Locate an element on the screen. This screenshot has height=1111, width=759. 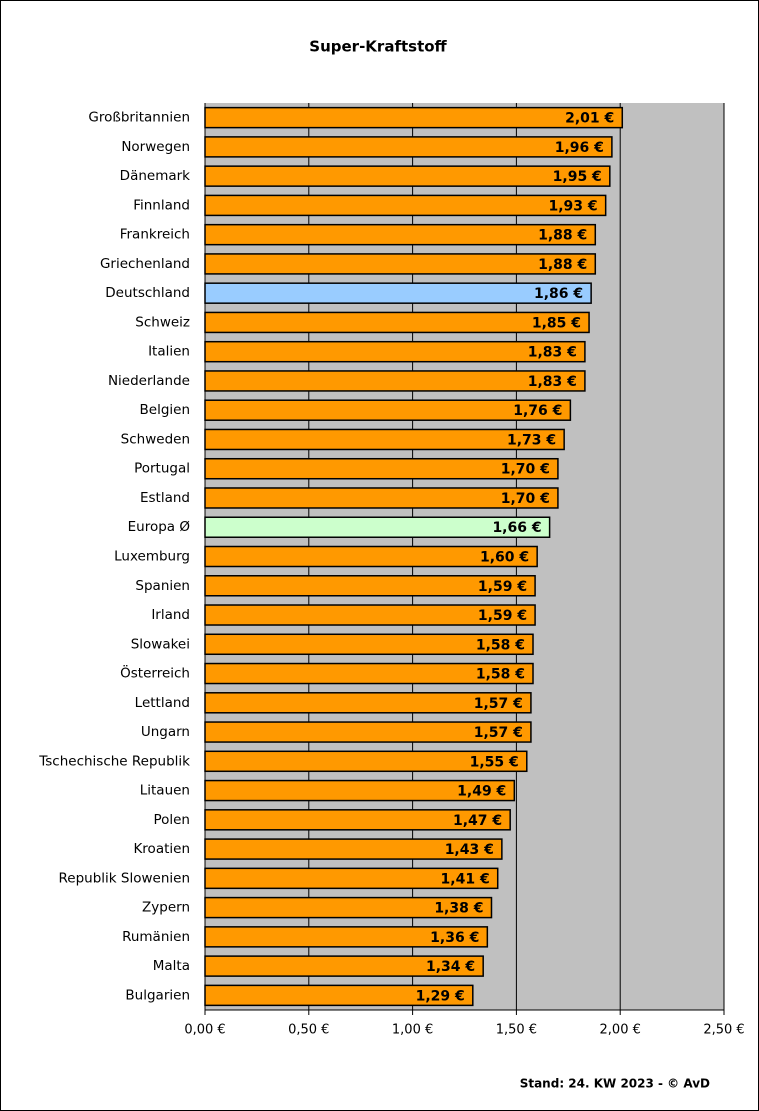
value-label: 1,36 € is located at coordinates (454, 938).